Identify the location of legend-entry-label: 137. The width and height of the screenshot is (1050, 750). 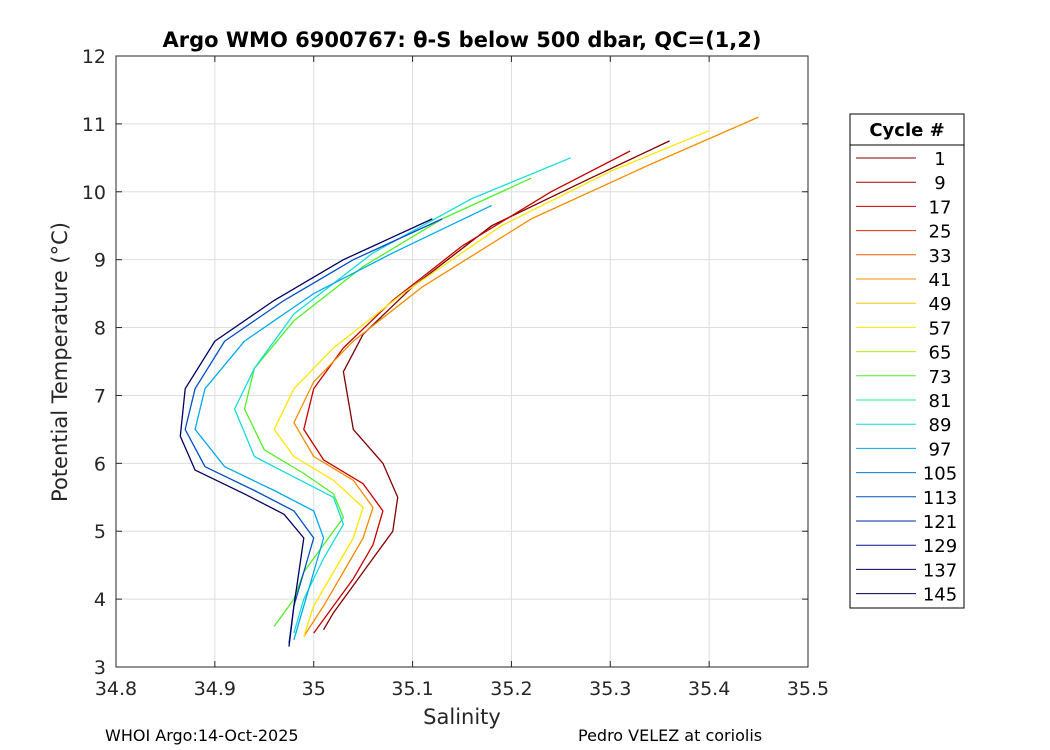
(940, 570).